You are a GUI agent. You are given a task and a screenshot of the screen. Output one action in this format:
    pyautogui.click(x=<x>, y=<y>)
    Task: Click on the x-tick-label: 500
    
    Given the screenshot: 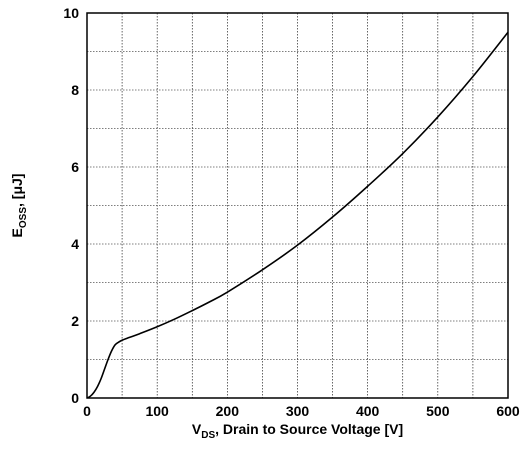 What is the action you would take?
    pyautogui.click(x=438, y=411)
    